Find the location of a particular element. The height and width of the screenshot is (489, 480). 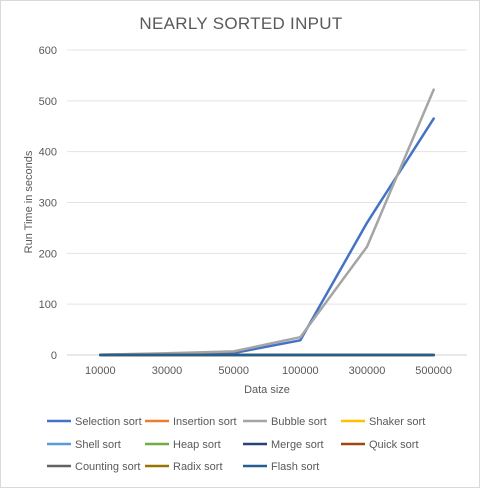

y-tick-label: 200 is located at coordinates (48, 254).